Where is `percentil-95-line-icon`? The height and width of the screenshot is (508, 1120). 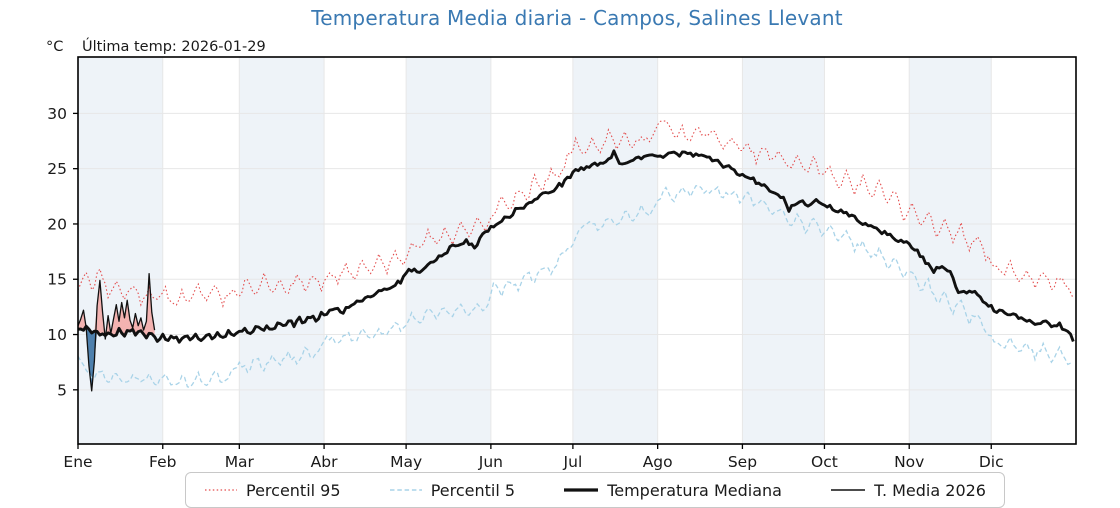 percentil-95-line-icon is located at coordinates (221, 490).